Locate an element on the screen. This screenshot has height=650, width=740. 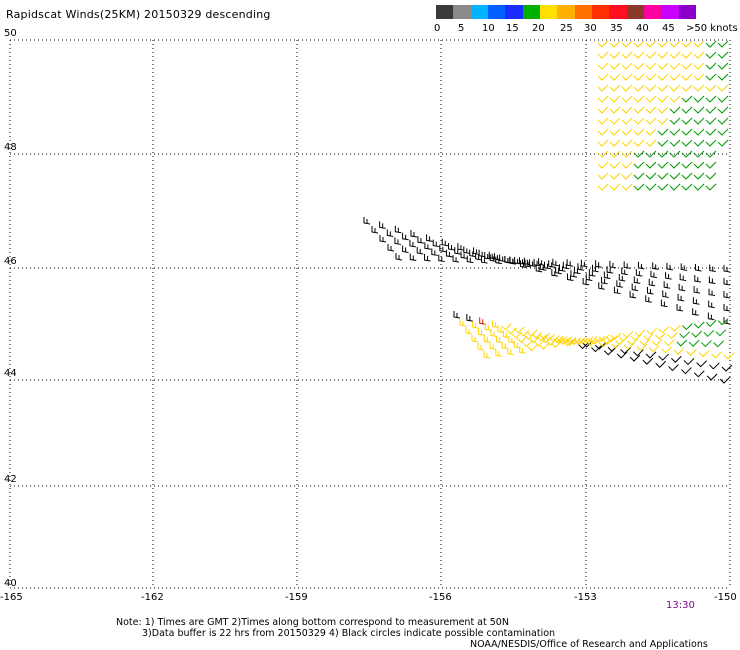
colorbar-label: 30 is located at coordinates (590, 28).